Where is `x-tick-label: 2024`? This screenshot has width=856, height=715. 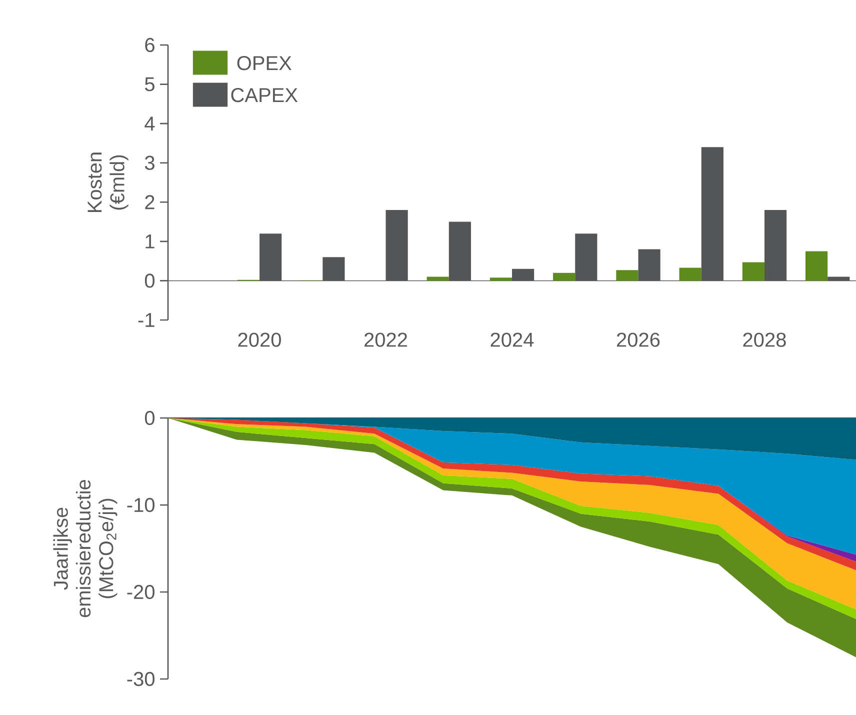 x-tick-label: 2024 is located at coordinates (512, 339).